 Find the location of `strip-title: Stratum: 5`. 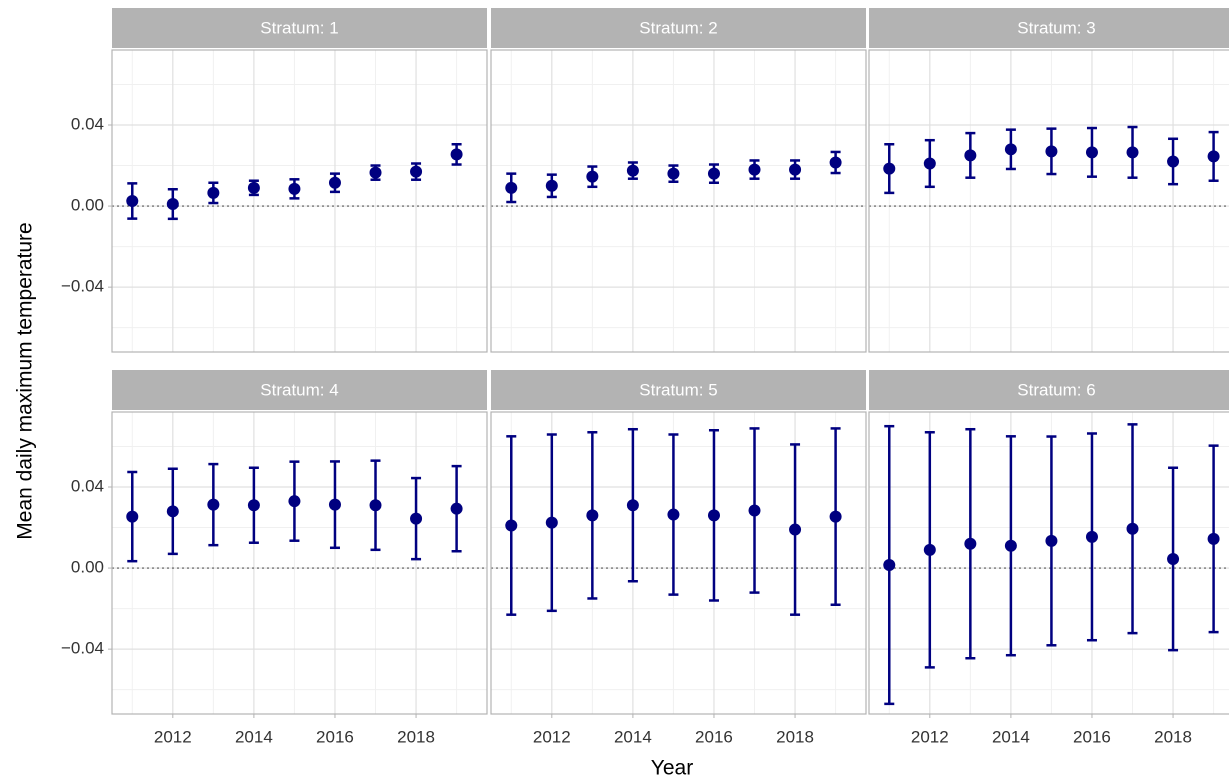

strip-title: Stratum: 5 is located at coordinates (678, 389).